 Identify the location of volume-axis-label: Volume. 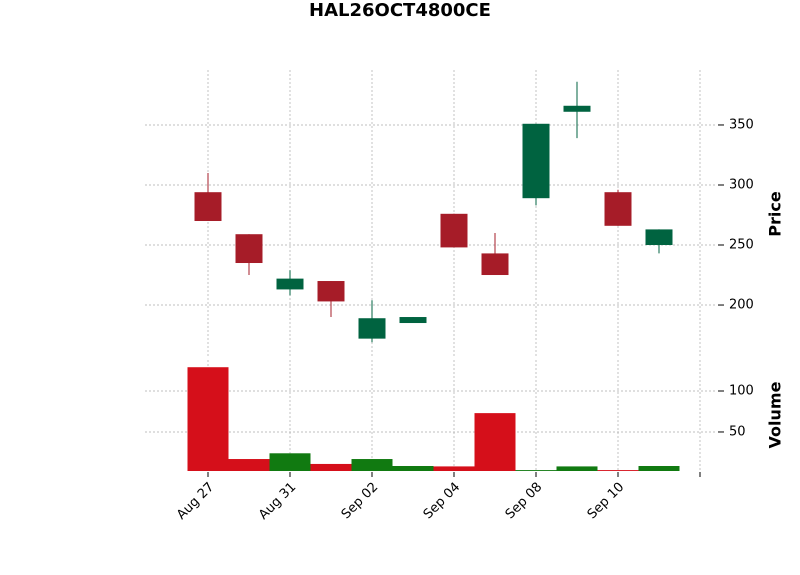
(775, 414).